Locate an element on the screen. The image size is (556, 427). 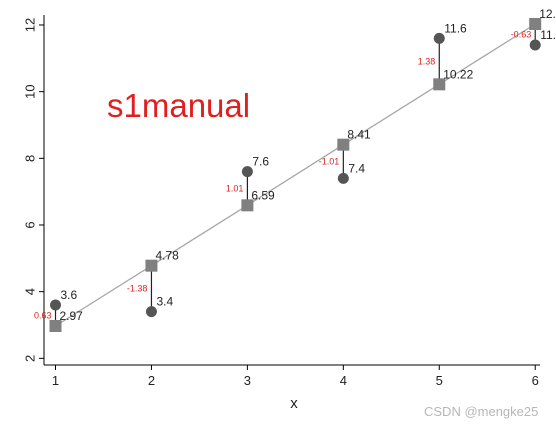
x-axis: 1 2 3 4 5 6 is located at coordinates (295, 376).